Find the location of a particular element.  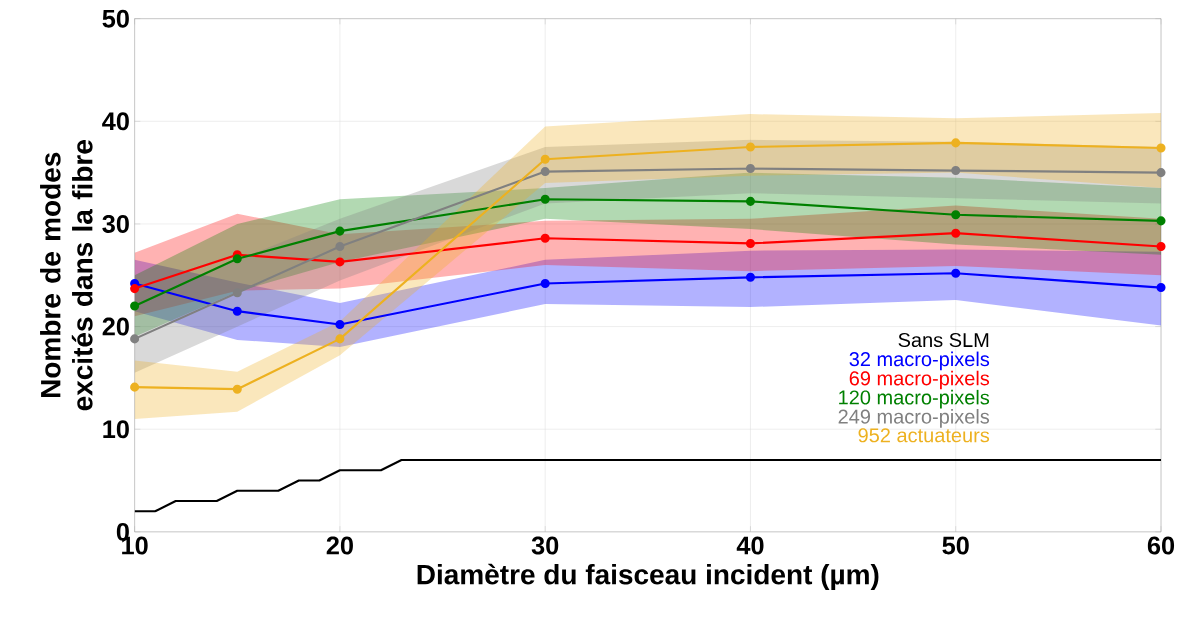

text: 120 macro-pixels is located at coordinates (914, 399).